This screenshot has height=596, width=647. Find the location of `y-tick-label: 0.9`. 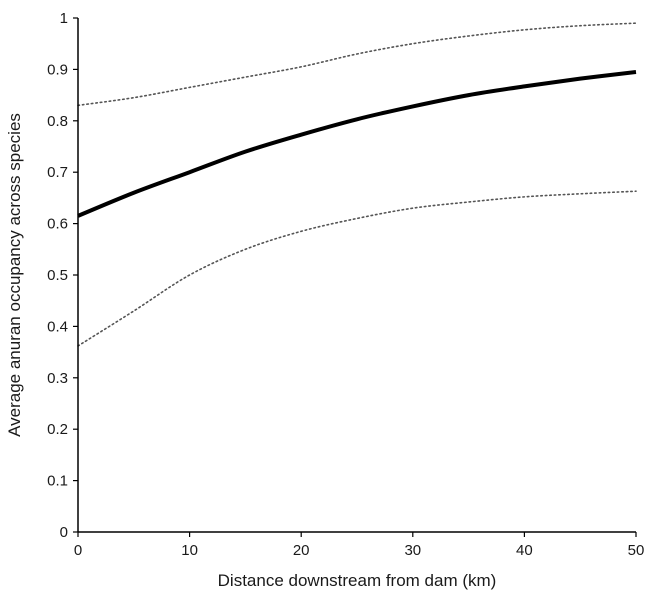

y-tick-label: 0.9 is located at coordinates (57, 69).